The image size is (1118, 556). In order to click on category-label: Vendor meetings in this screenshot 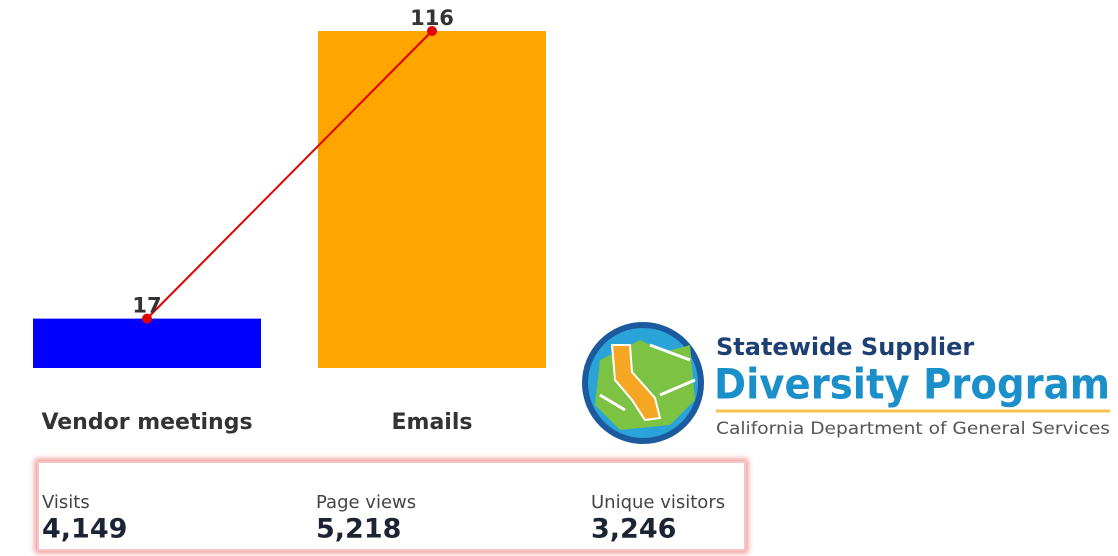, I will do `click(146, 422)`.